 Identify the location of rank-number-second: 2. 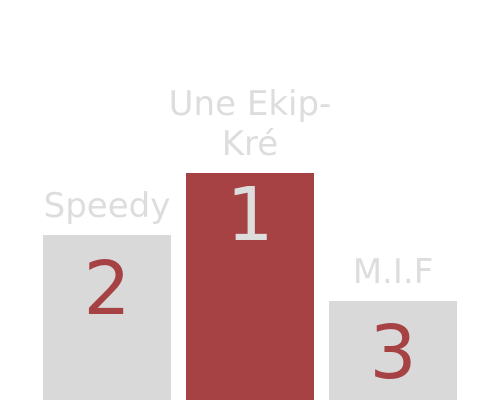
(107, 289).